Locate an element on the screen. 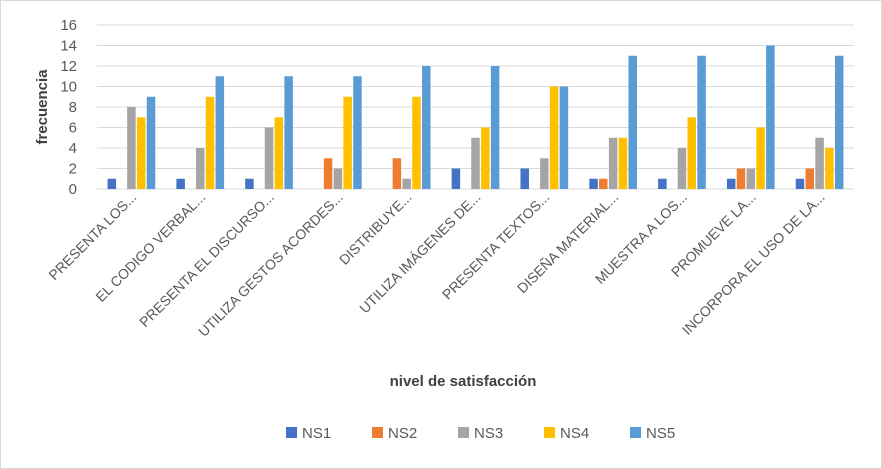 Image resolution: width=882 pixels, height=469 pixels. y-tick-label: 4 is located at coordinates (73, 148).